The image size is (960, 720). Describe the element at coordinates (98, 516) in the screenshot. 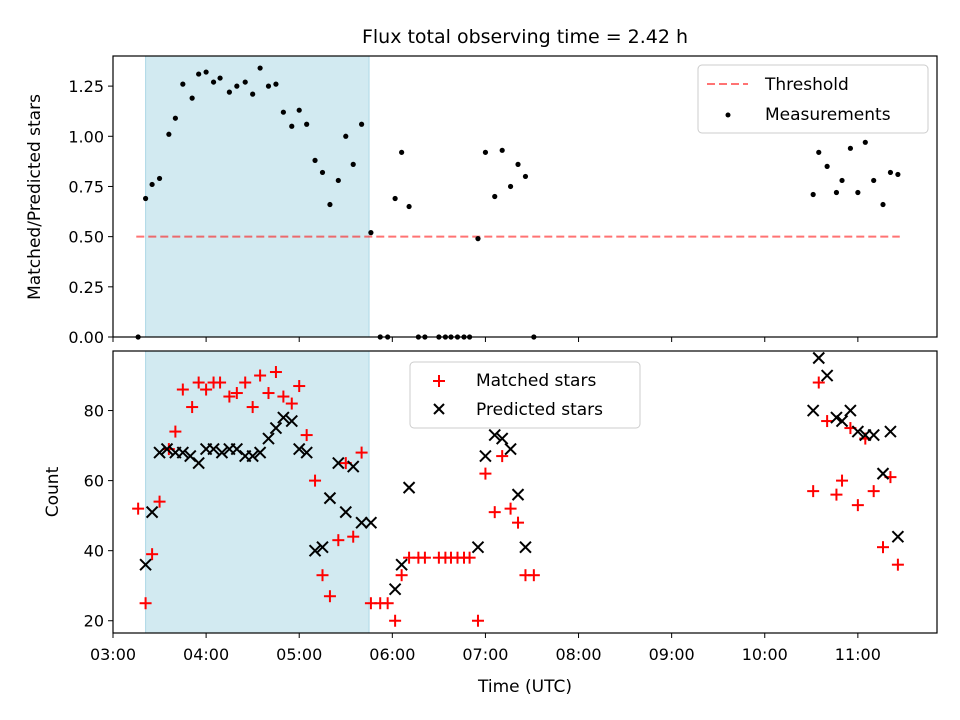

I see `count-y-axis: 20 40 60 80` at that location.